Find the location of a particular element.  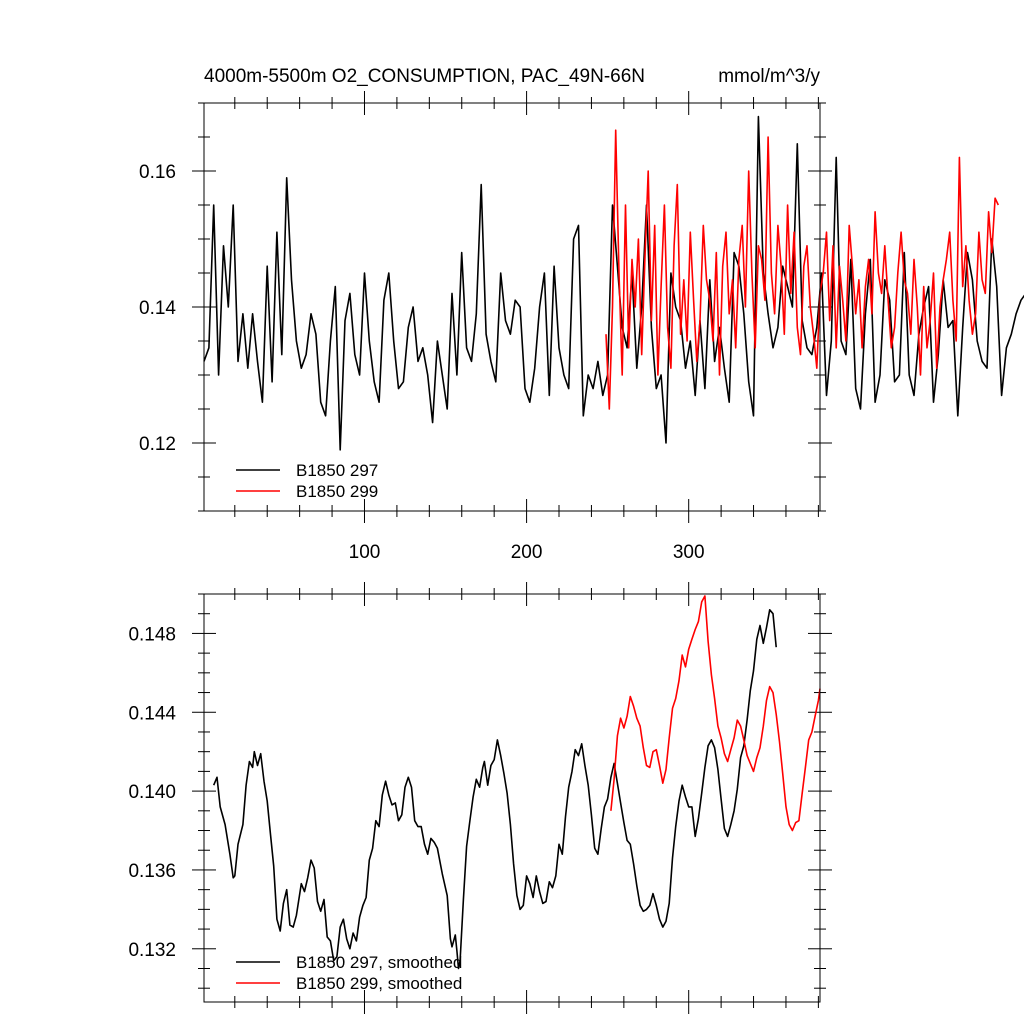

top-panel-title: 4000m-5500m O2_CONSUMPTION, PAC_49N-66N is located at coordinates (424, 76).